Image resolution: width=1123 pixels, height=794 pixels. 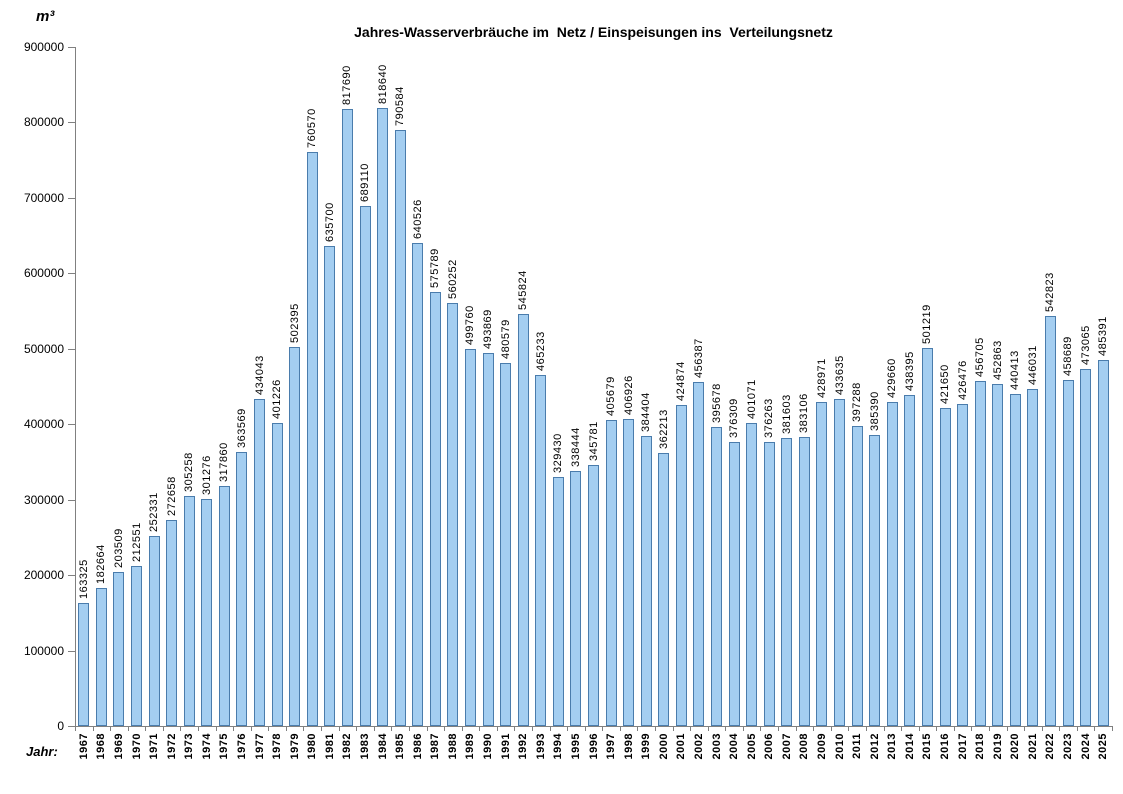 What do you see at coordinates (172, 496) in the screenshot?
I see `bar-value-label: 272658` at bounding box center [172, 496].